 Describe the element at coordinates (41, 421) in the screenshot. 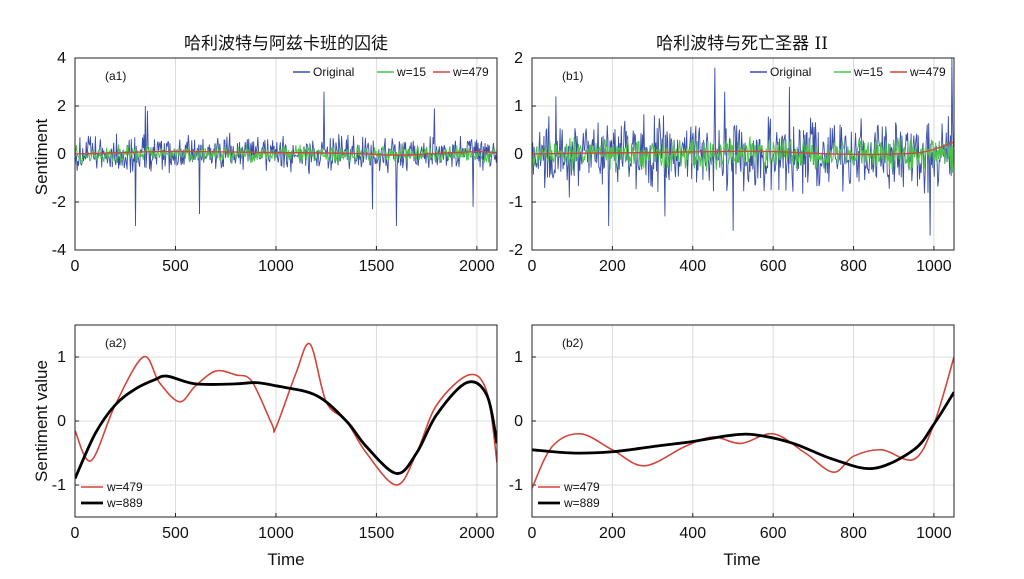

I see `panel-a2-ylabel: Sentiment value` at that location.